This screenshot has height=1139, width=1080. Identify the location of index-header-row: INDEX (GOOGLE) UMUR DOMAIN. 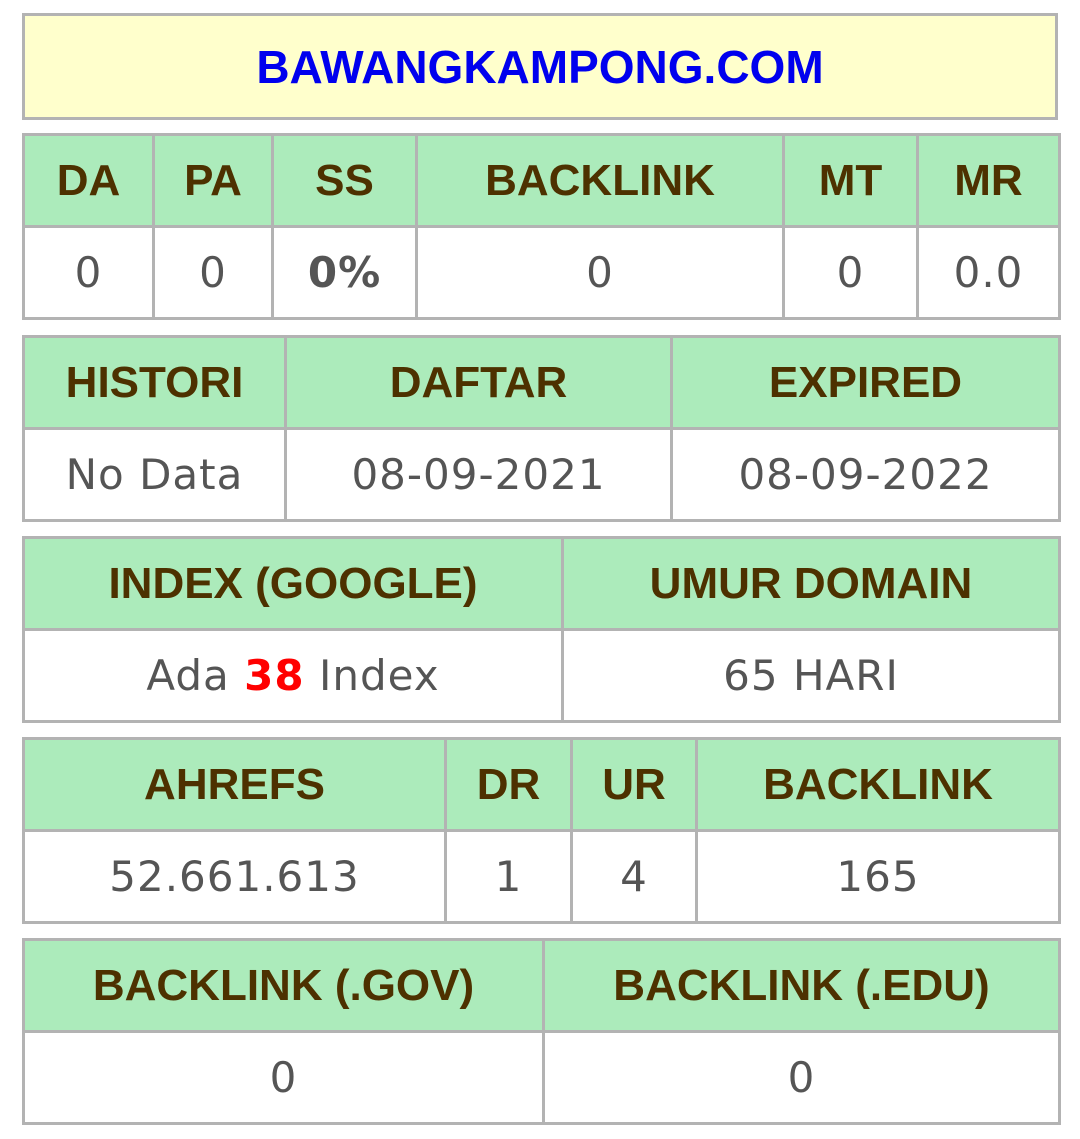
(541, 583).